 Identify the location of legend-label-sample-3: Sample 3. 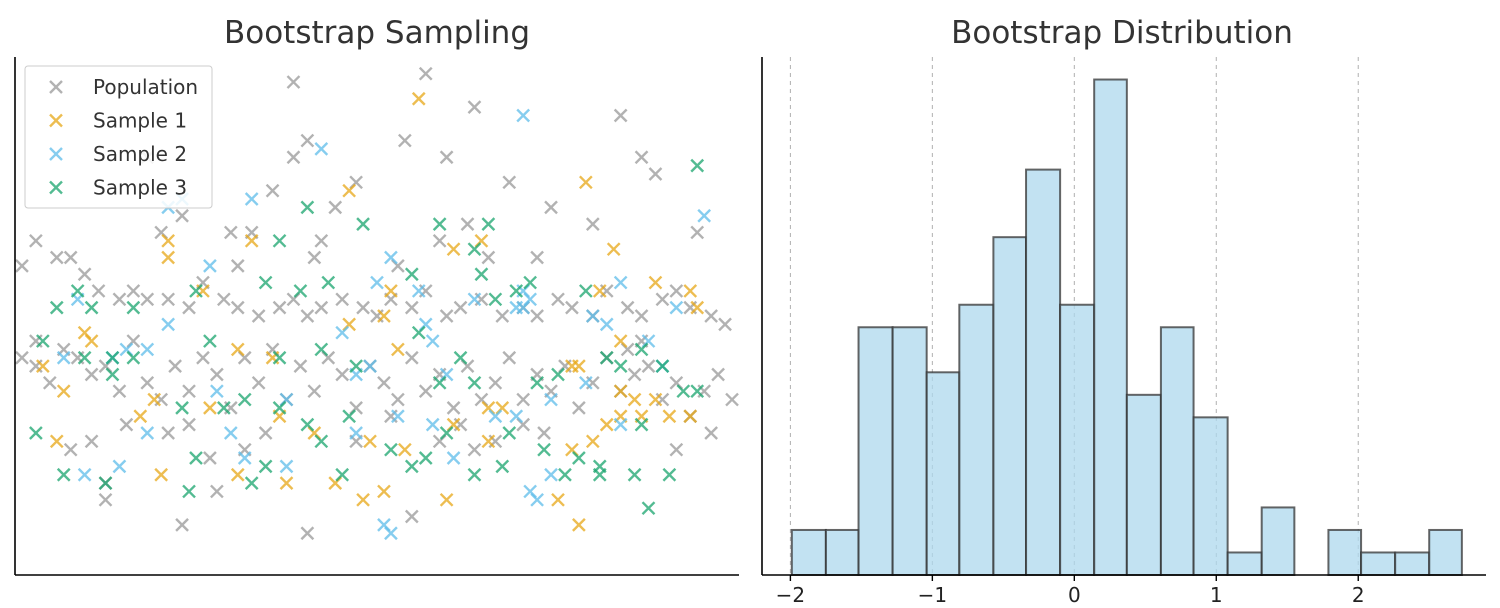
(140, 188).